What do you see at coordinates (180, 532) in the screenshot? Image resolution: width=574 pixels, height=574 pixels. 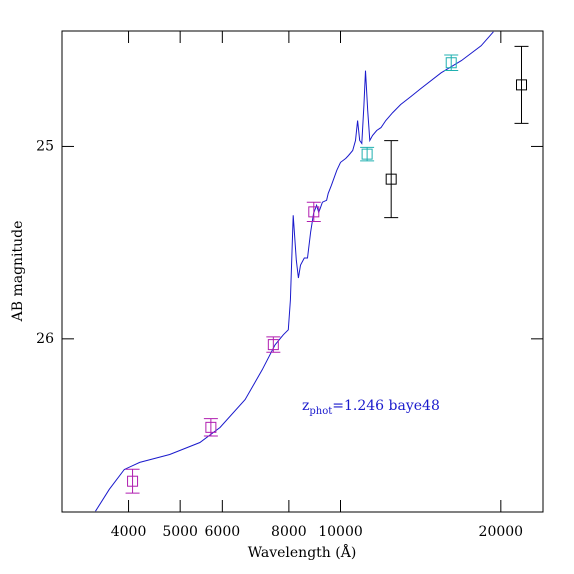 I see `x-tick-label: 5000` at bounding box center [180, 532].